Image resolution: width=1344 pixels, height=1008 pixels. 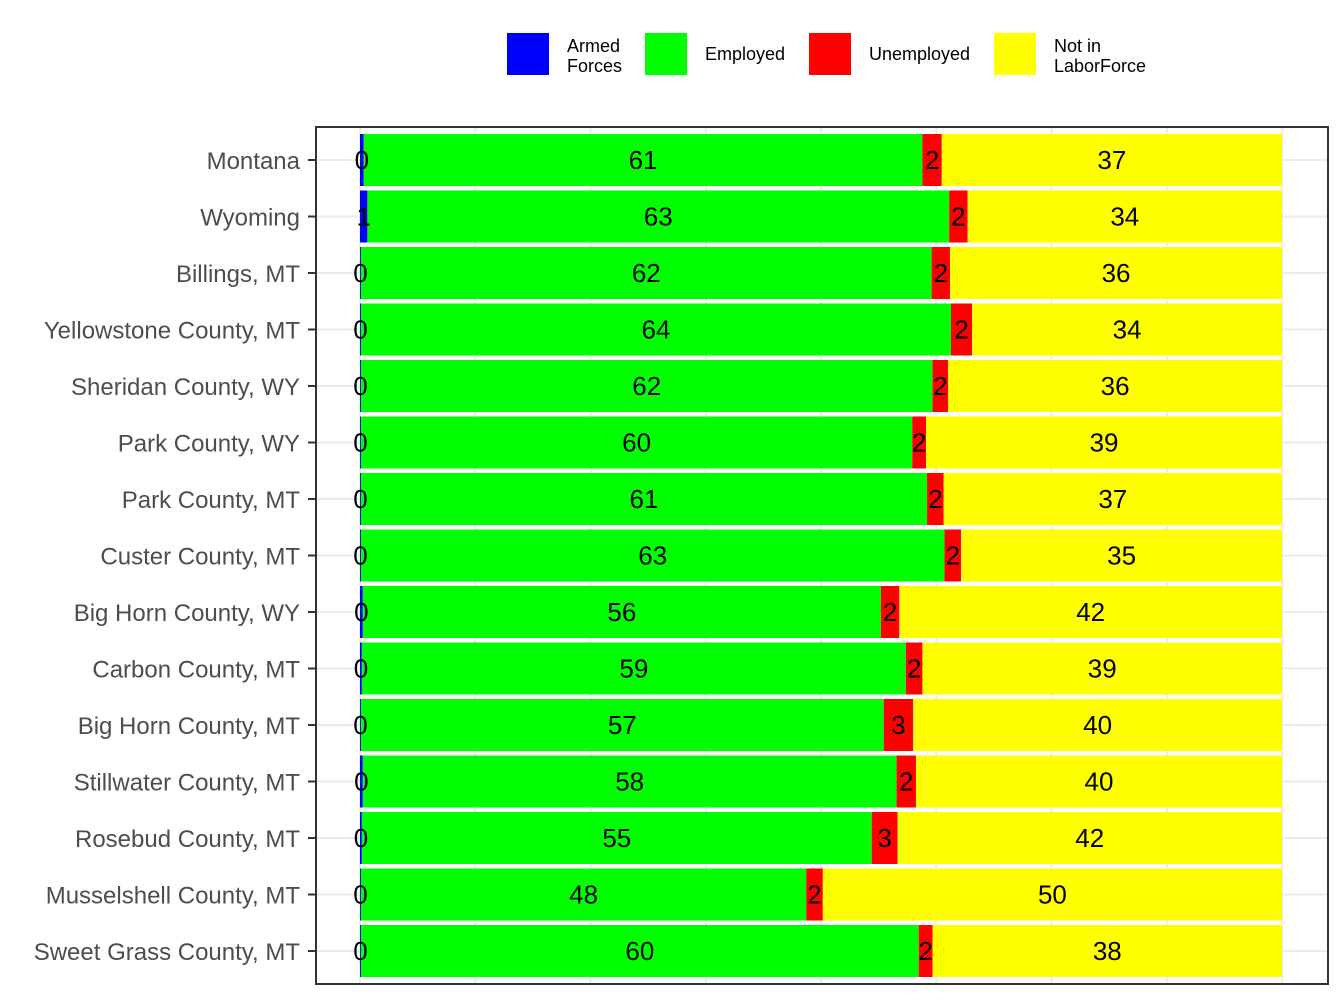 What do you see at coordinates (1100, 66) in the screenshot?
I see `legend-label: LaborForce` at bounding box center [1100, 66].